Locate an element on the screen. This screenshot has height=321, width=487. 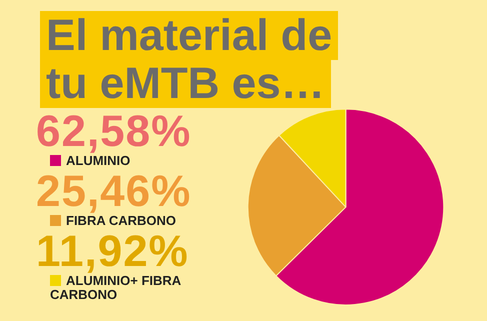
data-label: 11,92% is located at coordinates (113, 251).